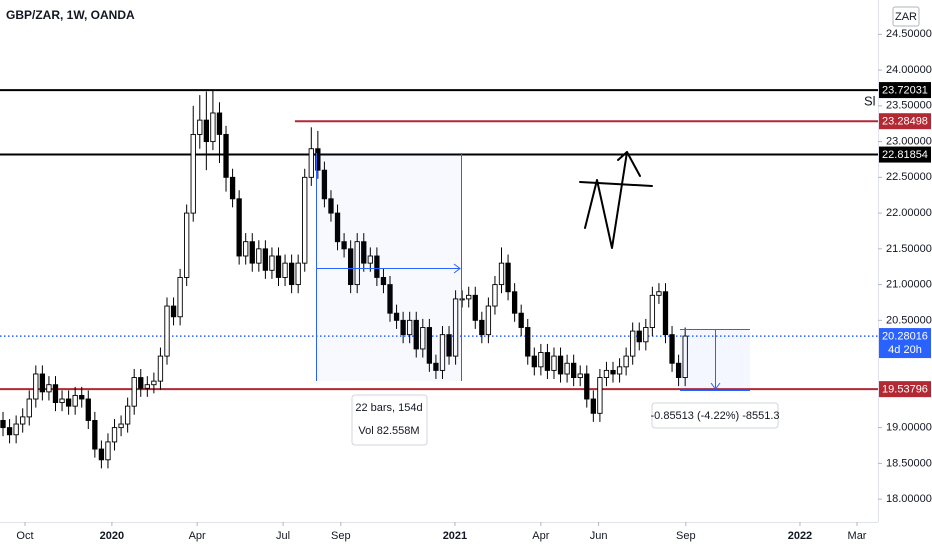 Image resolution: width=932 pixels, height=550 pixels. What do you see at coordinates (909, 177) in the screenshot?
I see `y-tick-label: 22.50000` at bounding box center [909, 177].